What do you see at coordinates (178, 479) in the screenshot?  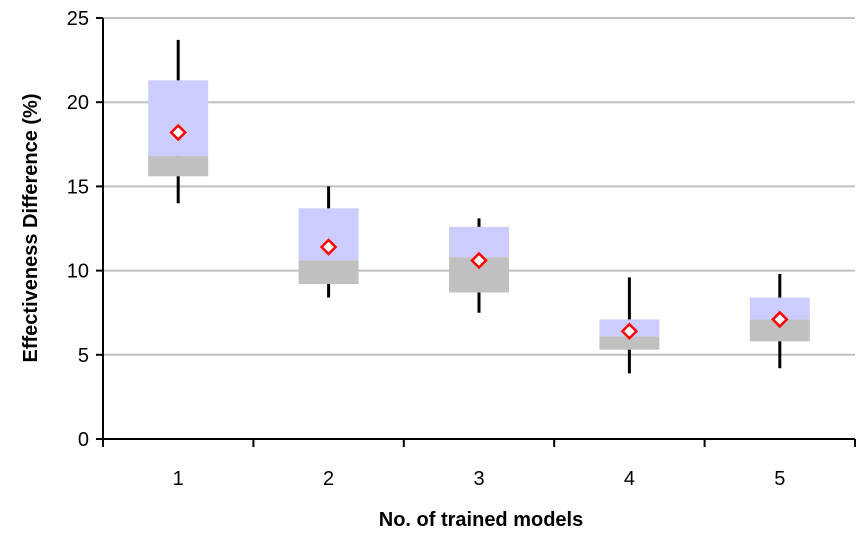 I see `x-tick-label: 1` at bounding box center [178, 479].